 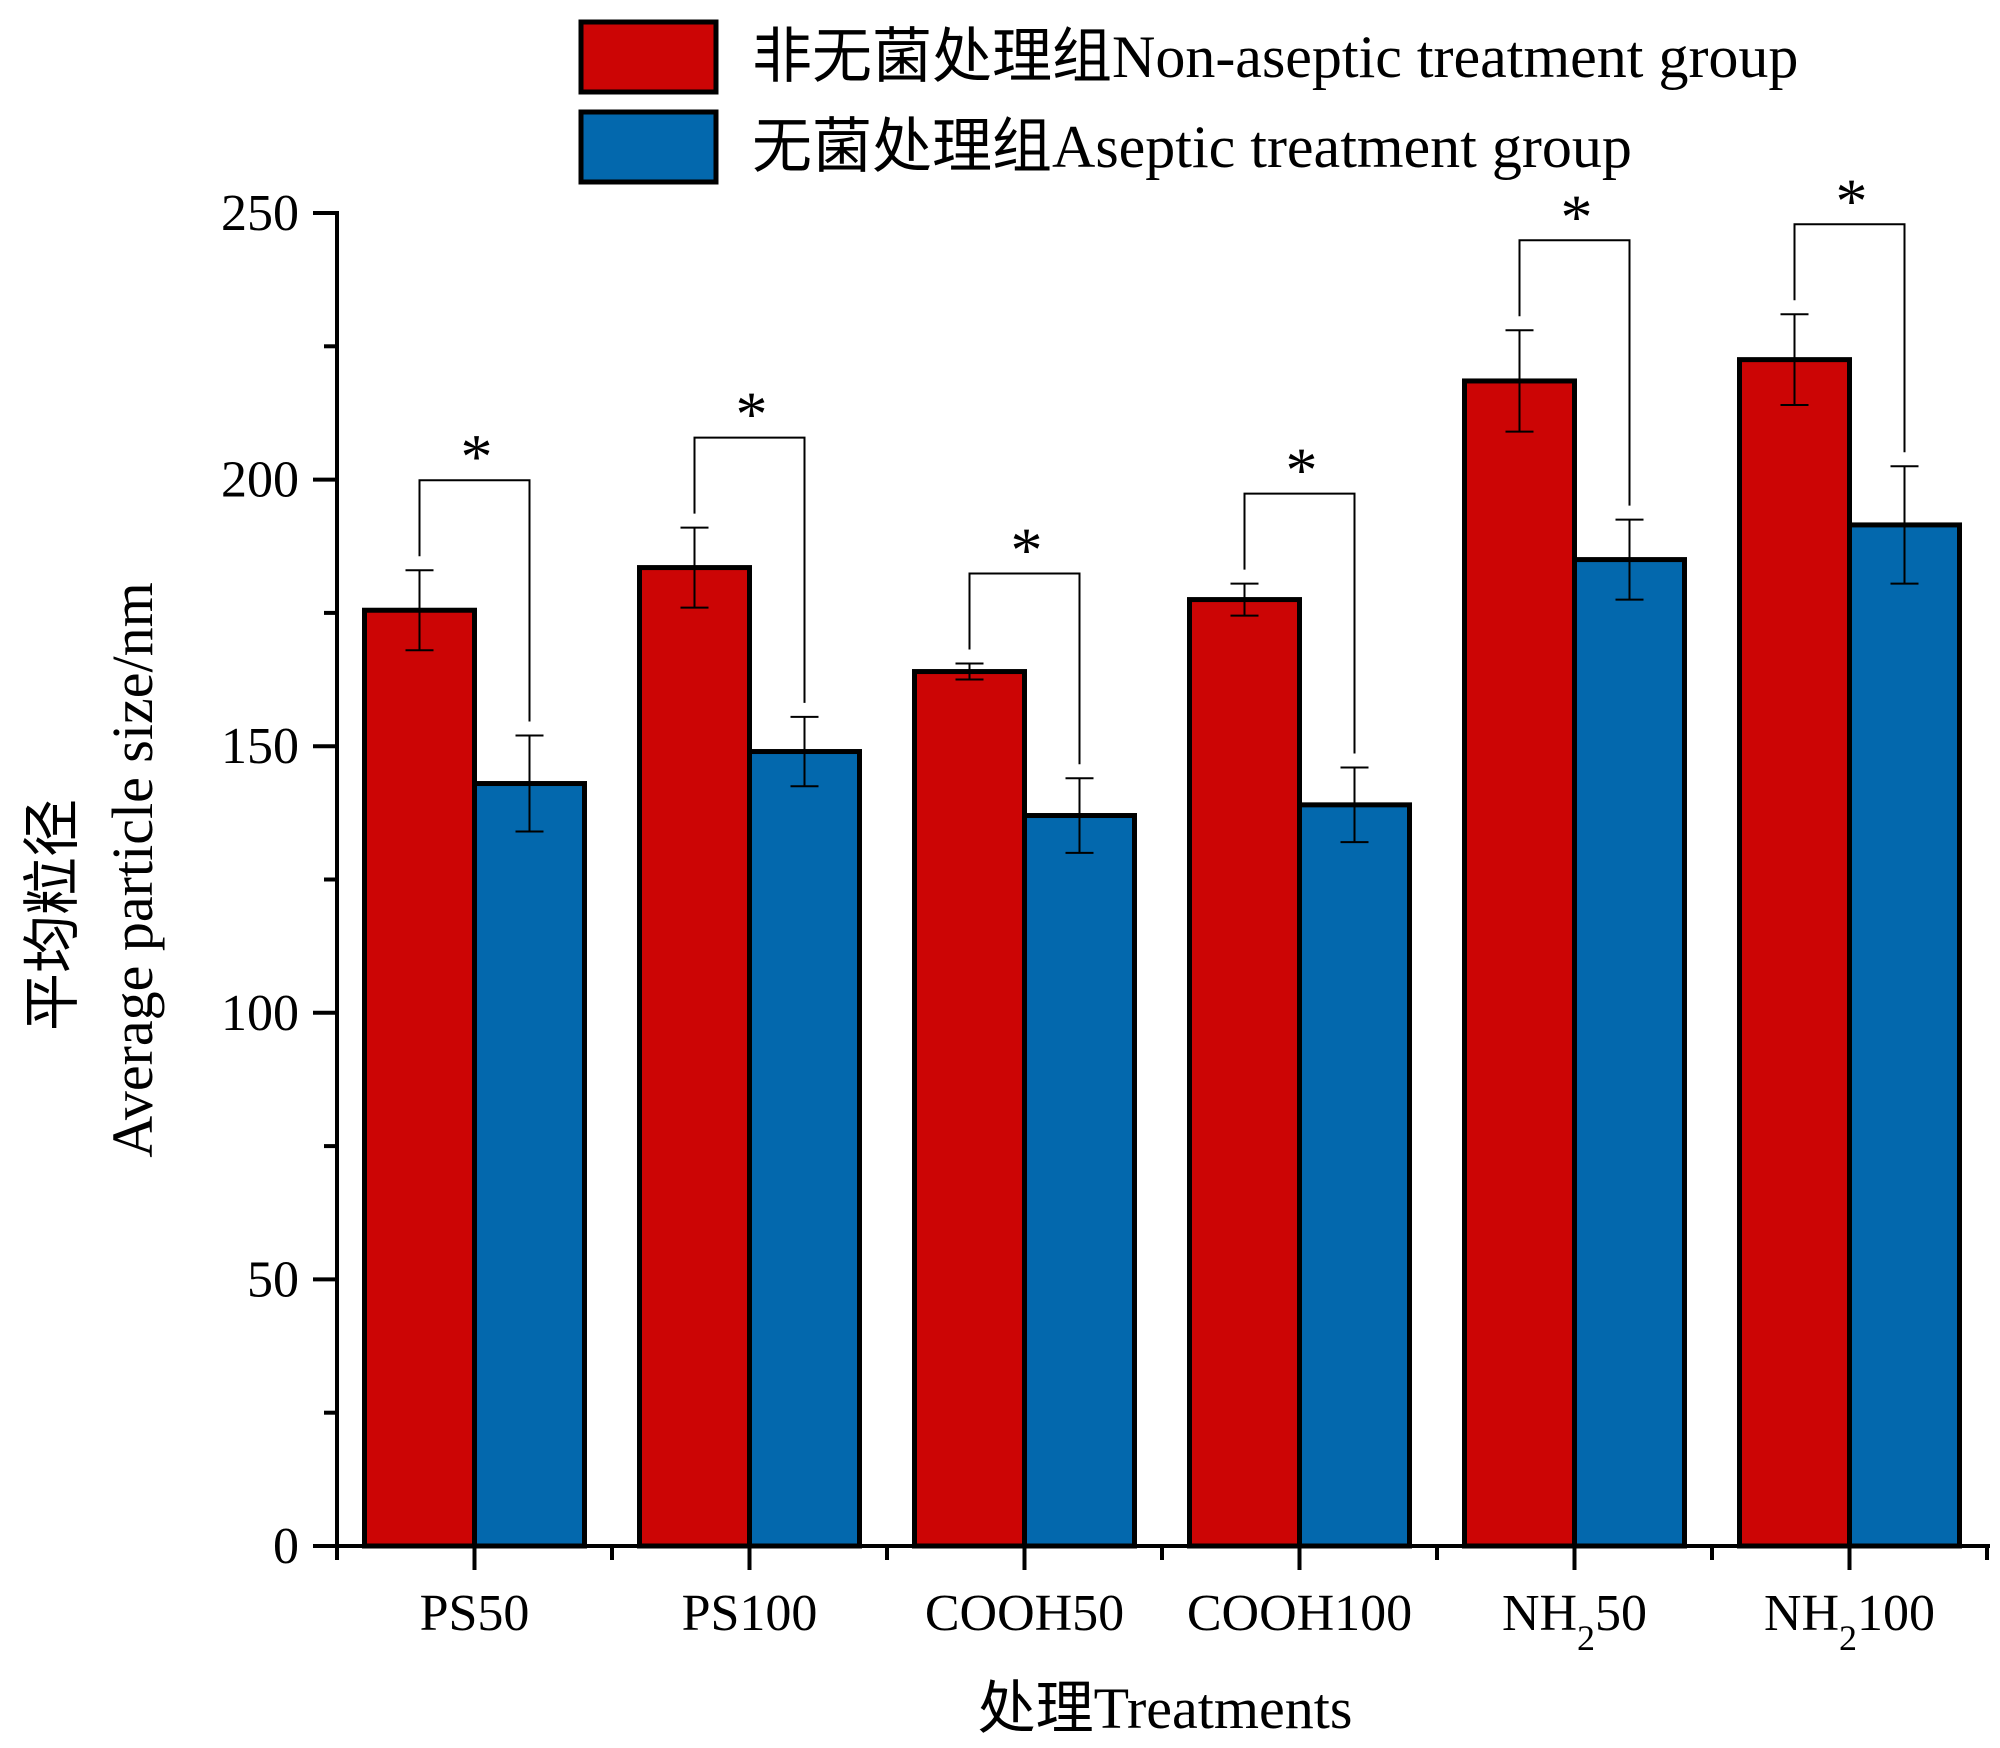 I want to click on legend-label-aseptic: 无菌处理组Aseptic treatment group, so click(x=1192, y=147).